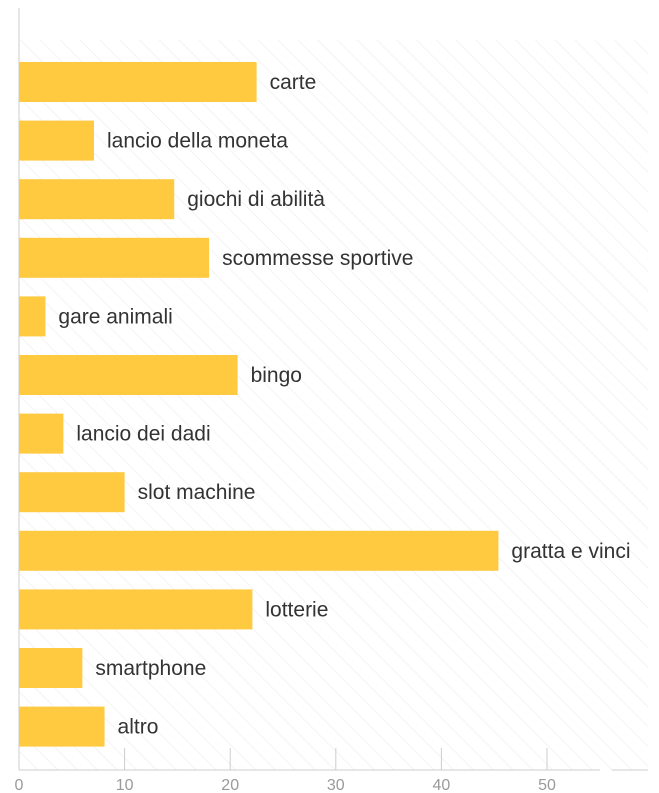 This screenshot has width=659, height=793. I want to click on bar-label-0: carte, so click(293, 82).